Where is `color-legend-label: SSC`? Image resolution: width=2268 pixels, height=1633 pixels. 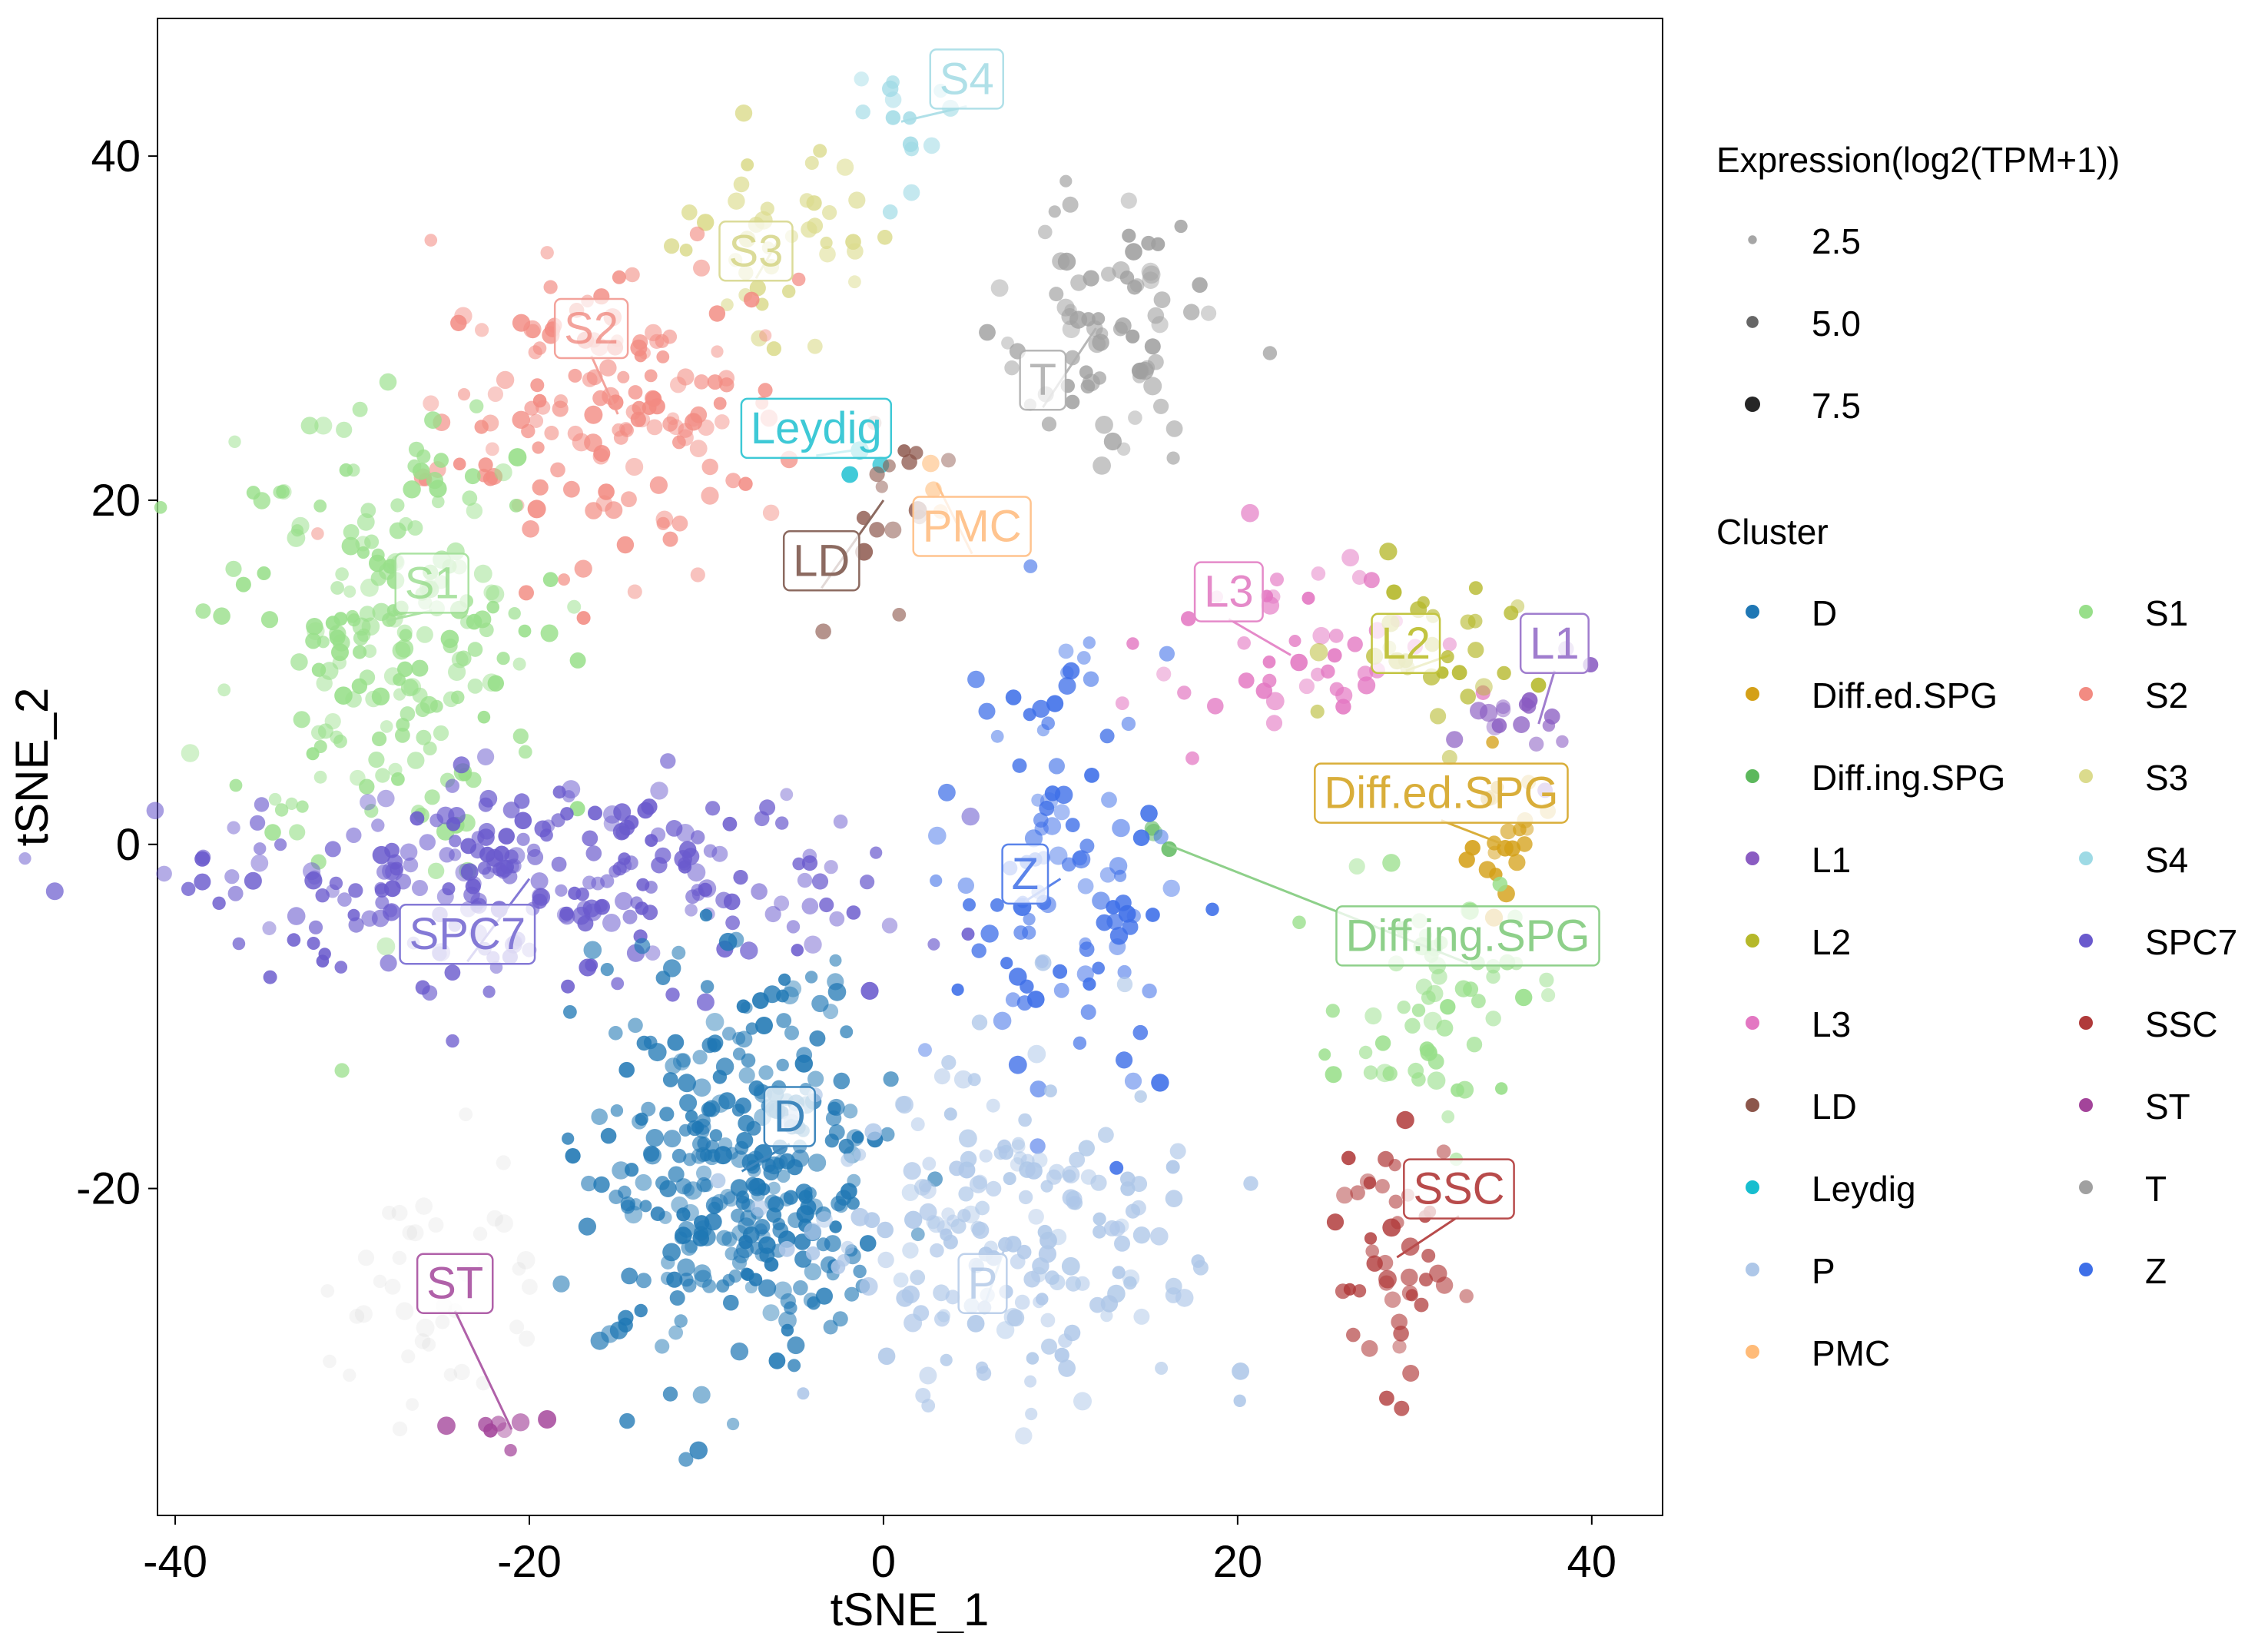
color-legend-label: SSC is located at coordinates (2181, 1024).